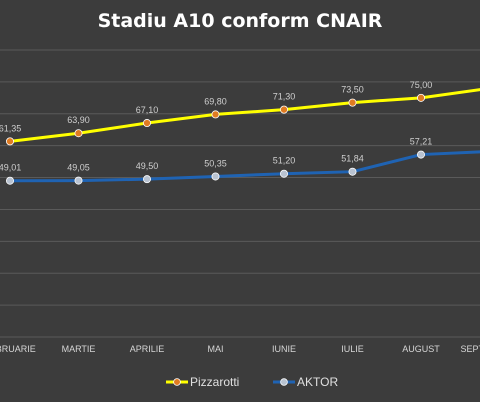 Image resolution: width=480 pixels, height=402 pixels. I want to click on data-label: 69,80, so click(215, 101).